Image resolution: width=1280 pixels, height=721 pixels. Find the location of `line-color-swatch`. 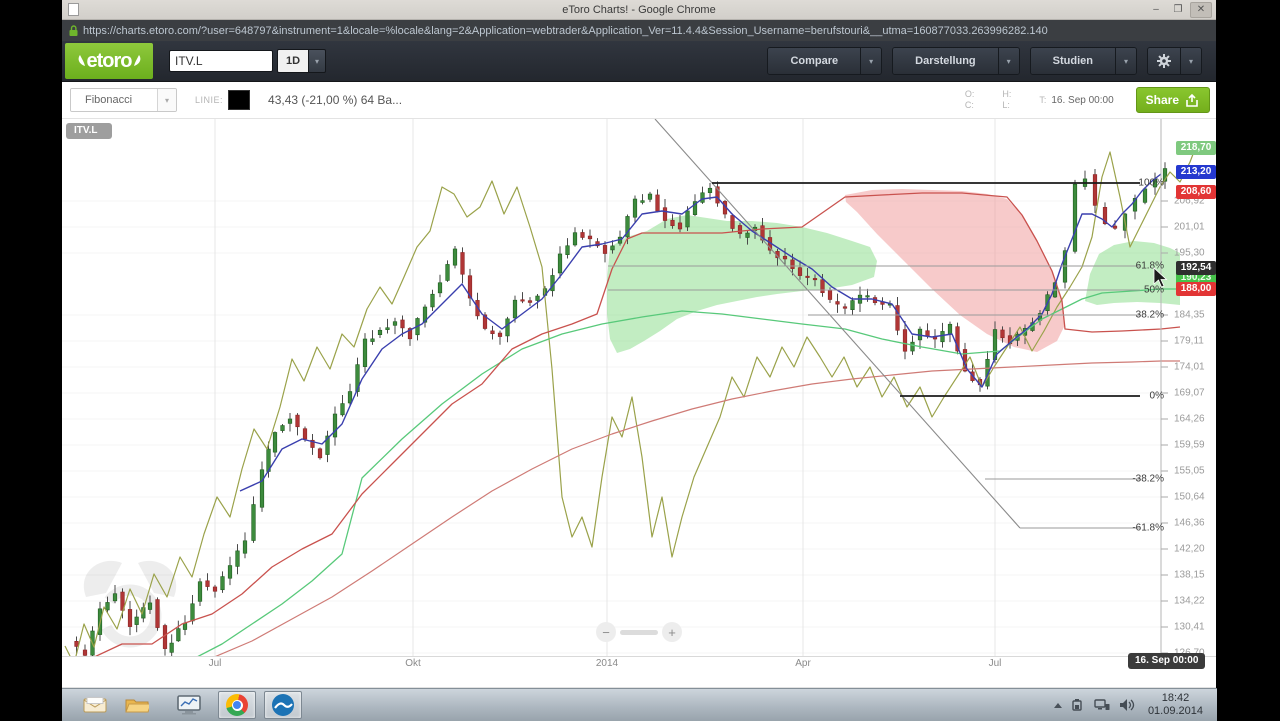

line-color-swatch is located at coordinates (239, 100).